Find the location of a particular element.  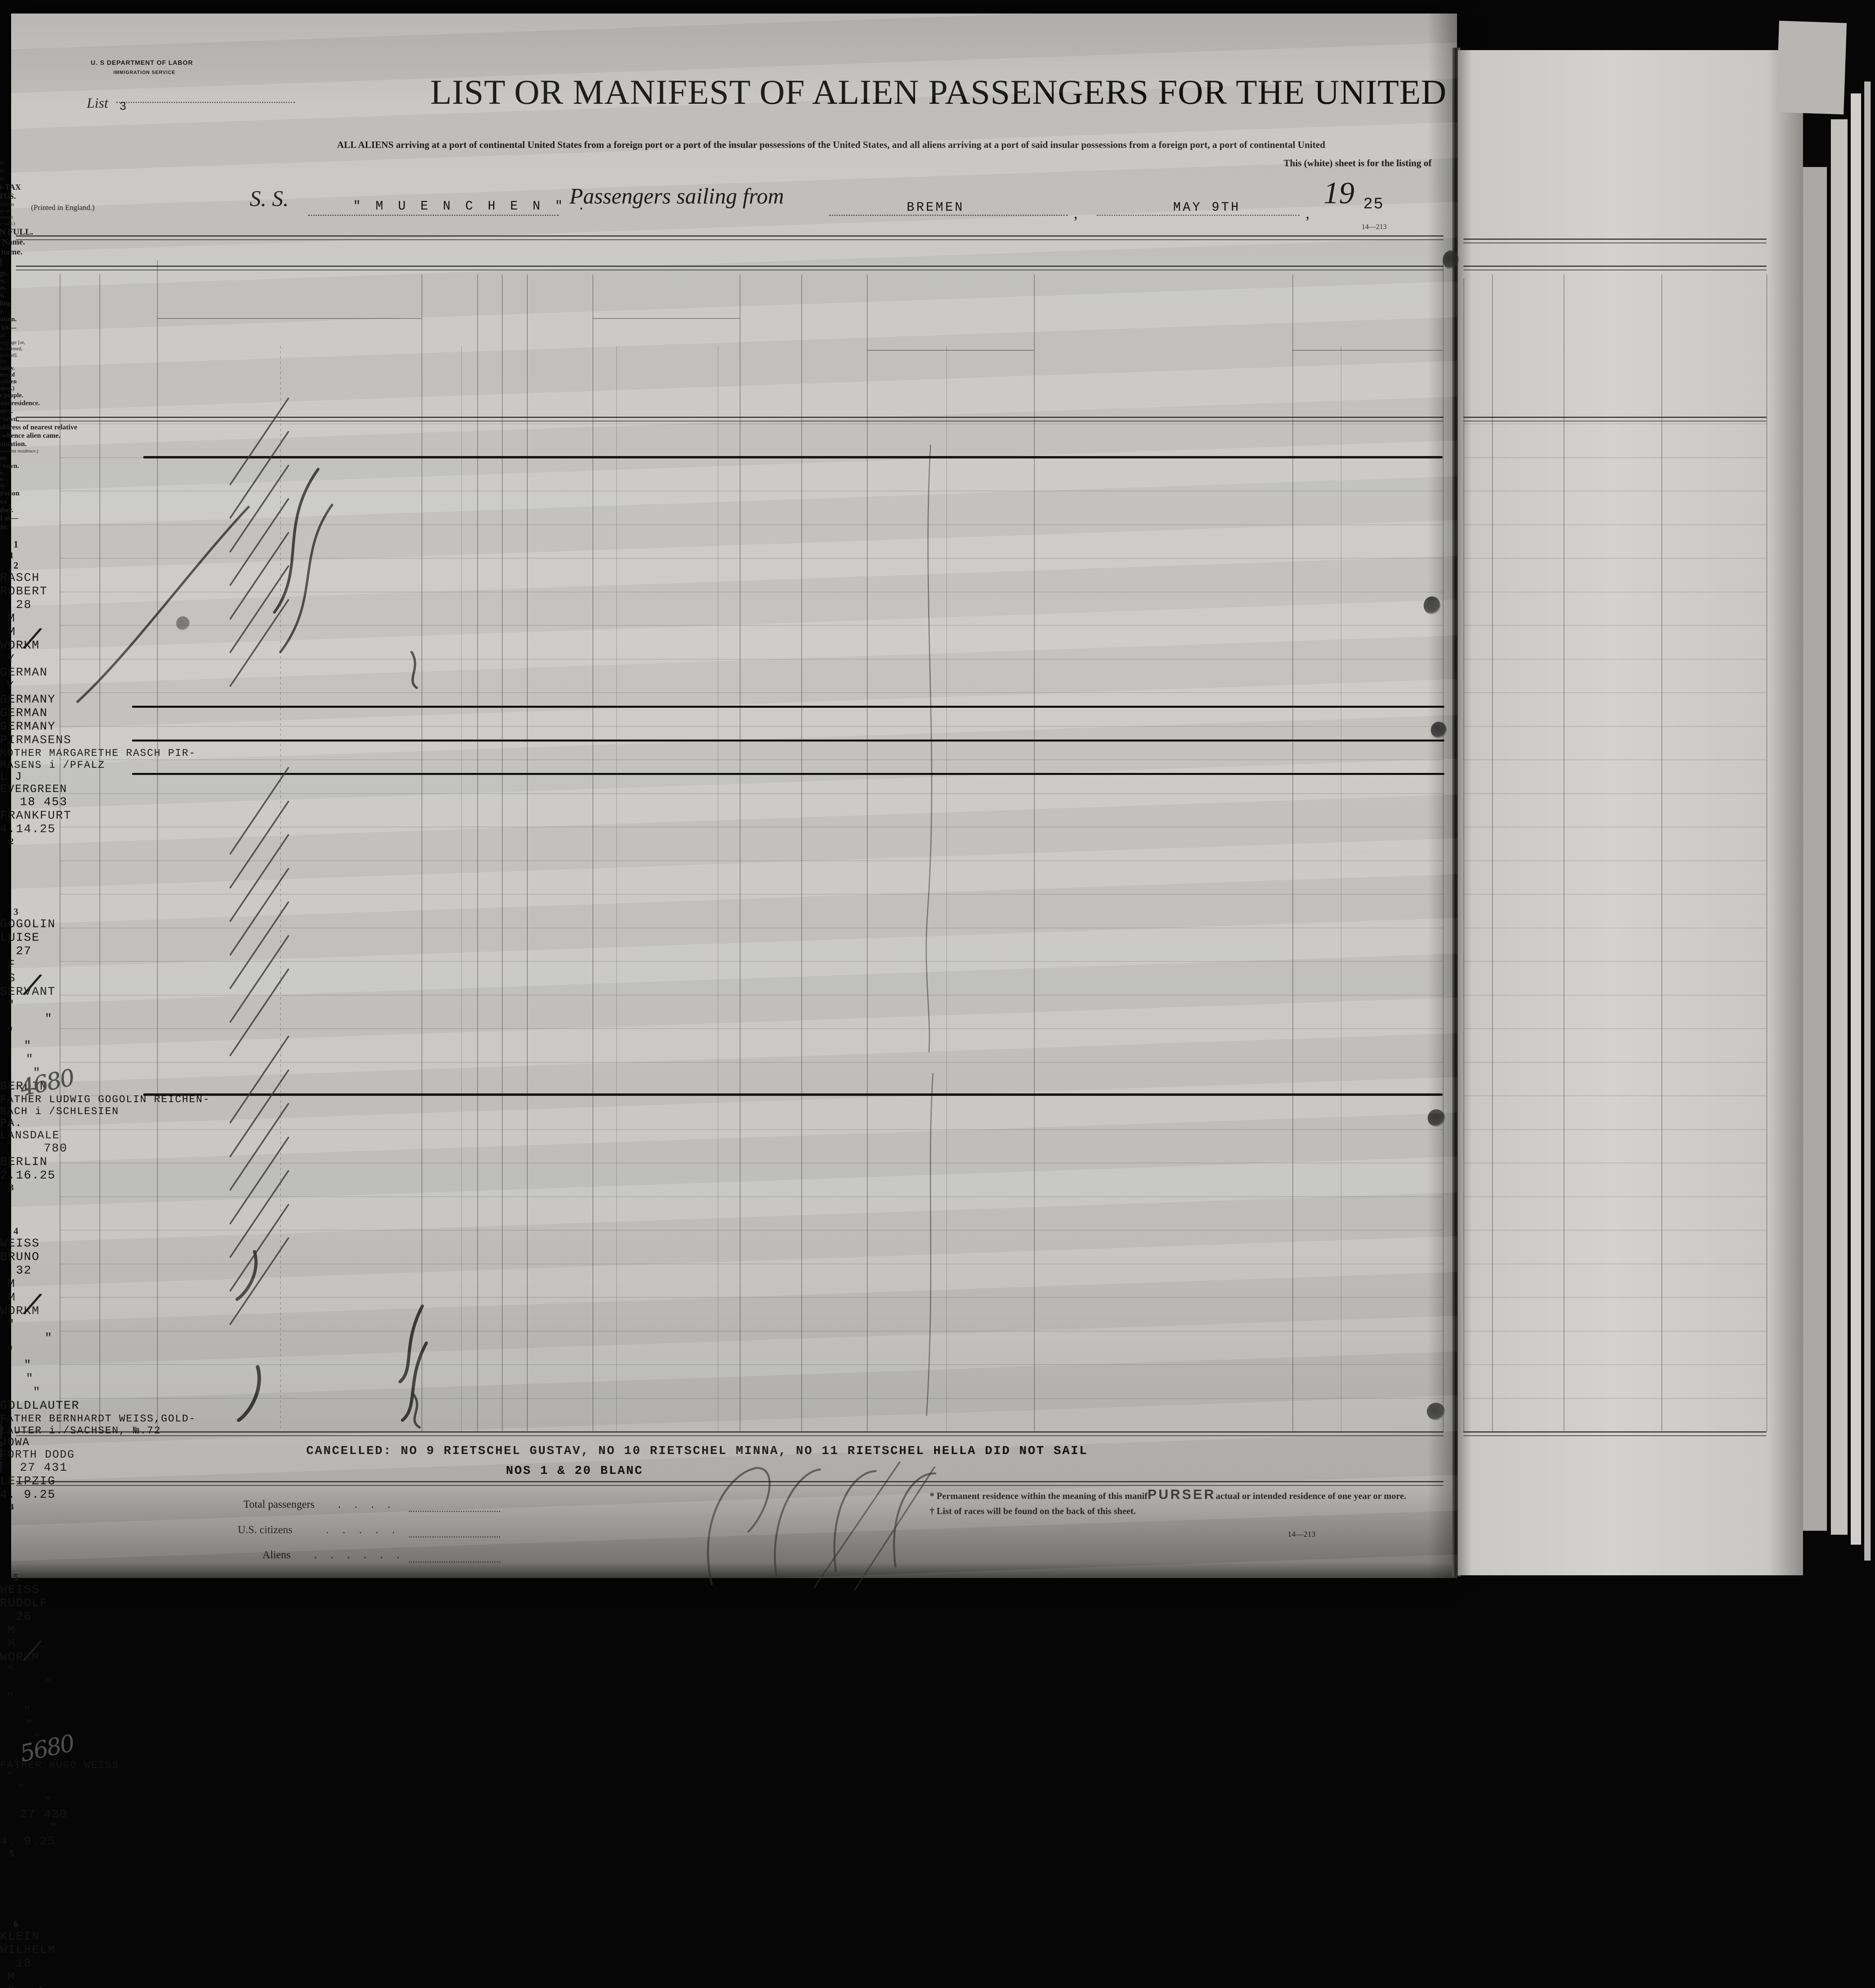

r5-na: " is located at coordinates (27, 1711).